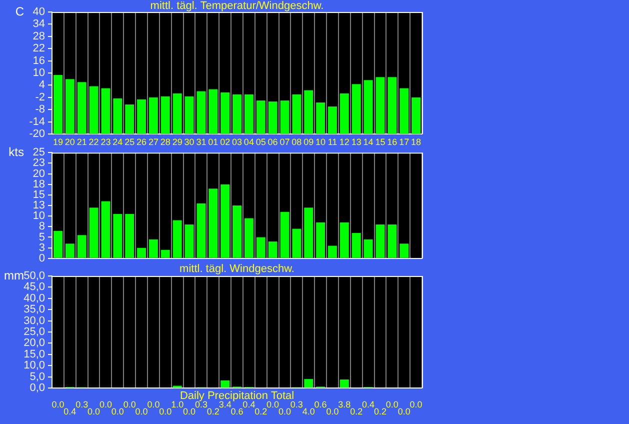  I want to click on y-tick-label: 20, so click(38, 174).